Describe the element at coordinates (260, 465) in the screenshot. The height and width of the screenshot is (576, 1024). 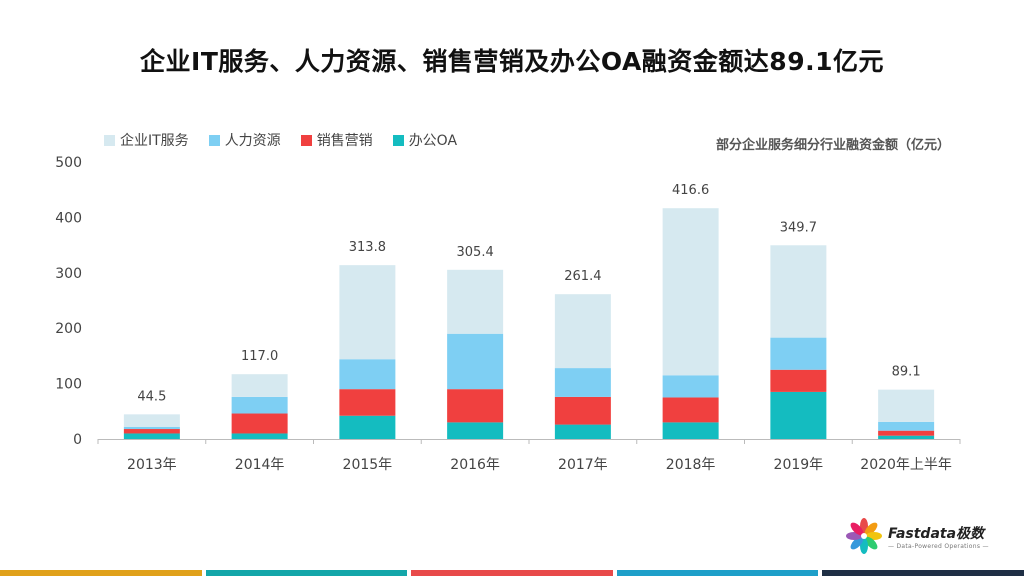
I see `x-tick-label: 2014年` at that location.